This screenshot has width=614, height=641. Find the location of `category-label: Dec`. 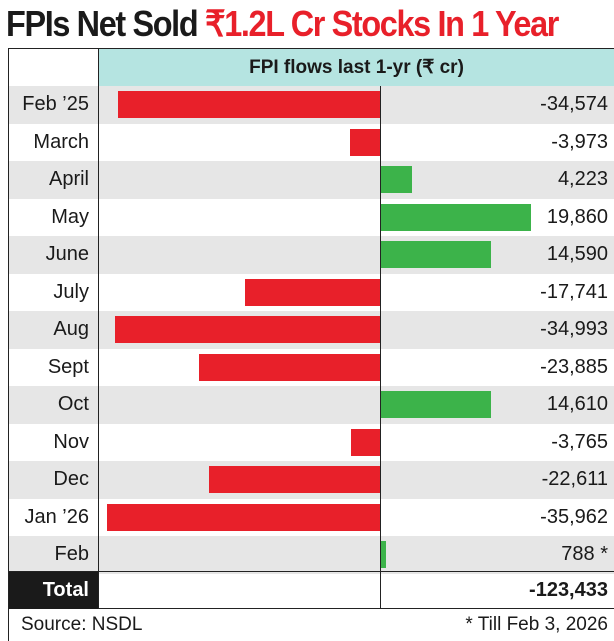

category-label: Dec is located at coordinates (71, 479).